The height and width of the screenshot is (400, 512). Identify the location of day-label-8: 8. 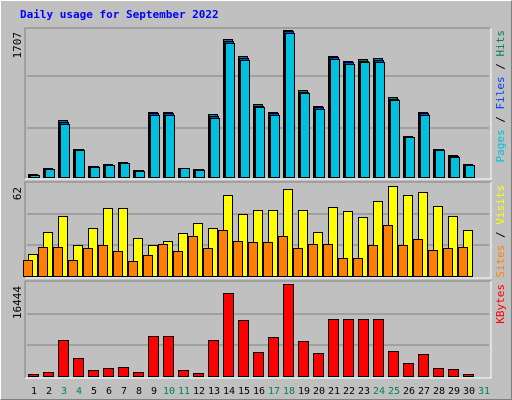
(139, 391).